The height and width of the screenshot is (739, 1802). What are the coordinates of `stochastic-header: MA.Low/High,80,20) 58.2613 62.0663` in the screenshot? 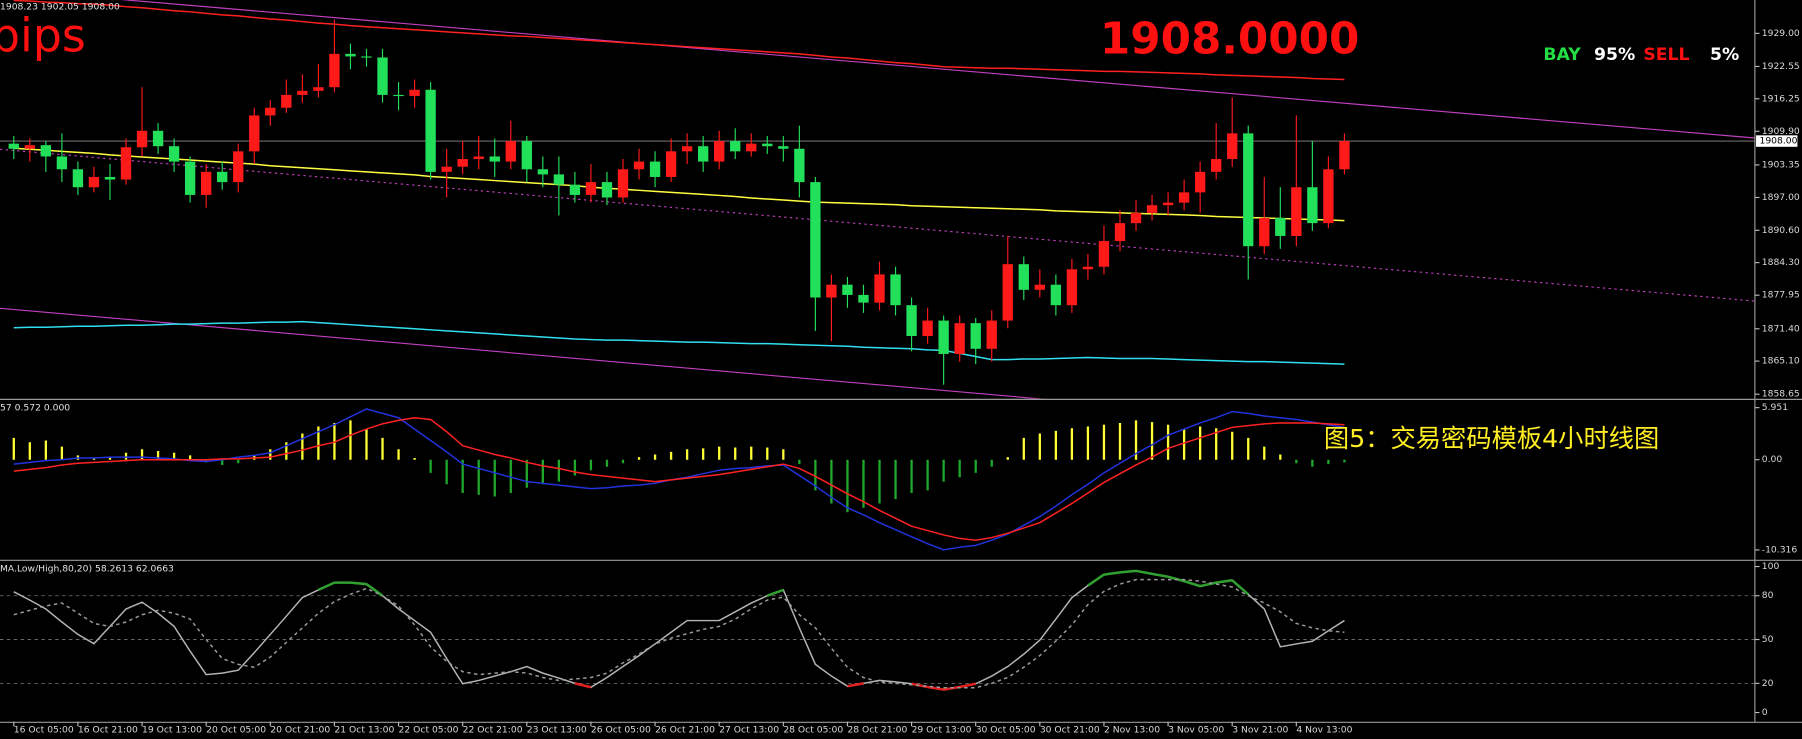 It's located at (87, 568).